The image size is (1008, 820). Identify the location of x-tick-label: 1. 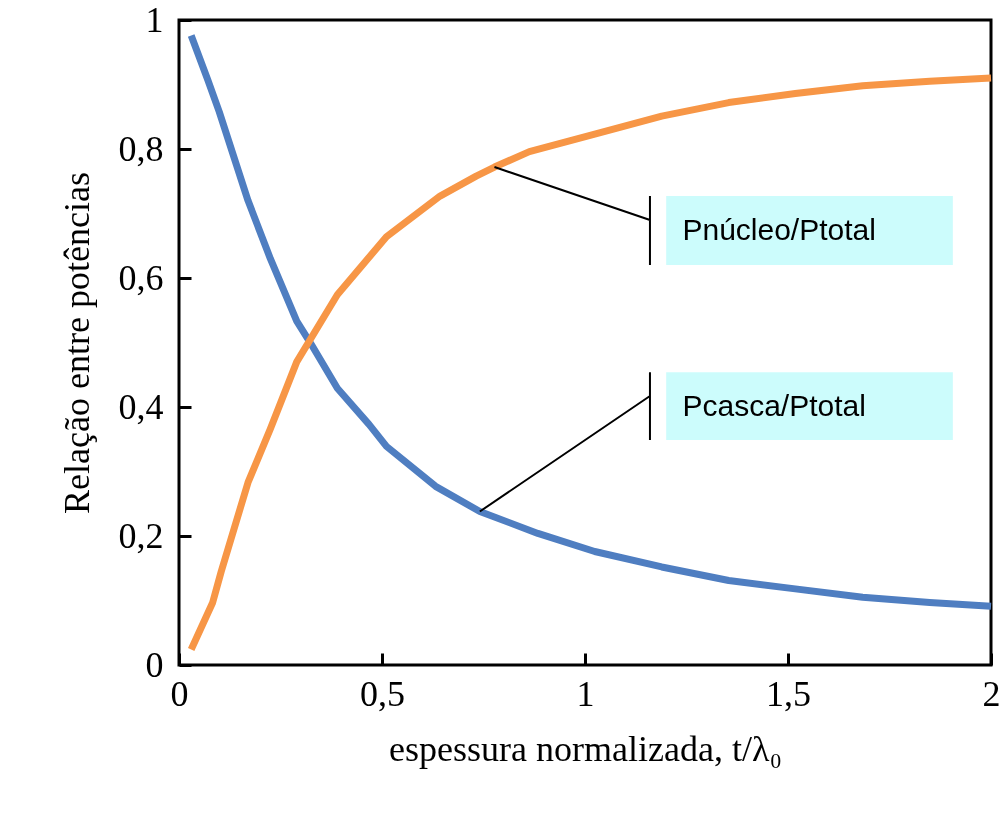
(585, 693).